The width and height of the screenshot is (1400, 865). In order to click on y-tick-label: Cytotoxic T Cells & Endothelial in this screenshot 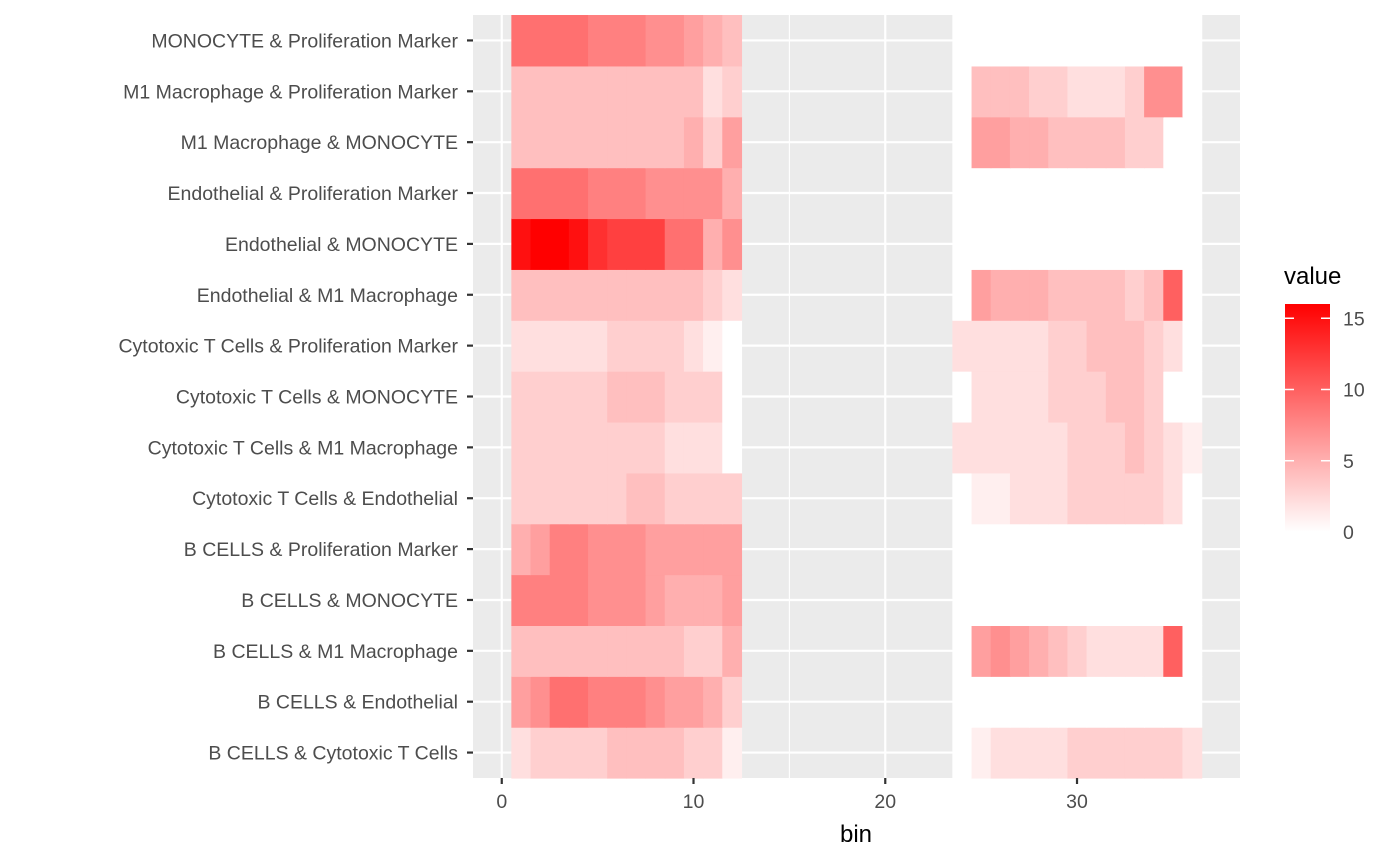, I will do `click(325, 499)`.